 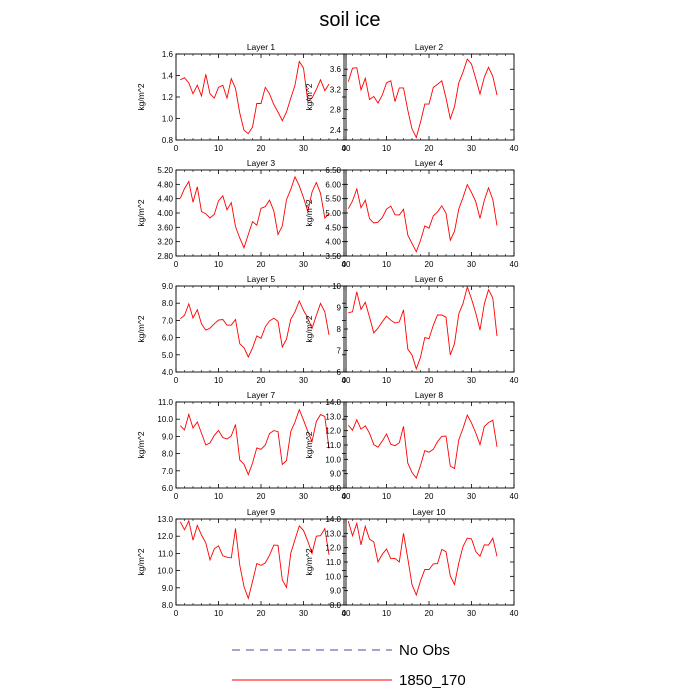 I want to click on panel-title: Layer 3, so click(x=261, y=163).